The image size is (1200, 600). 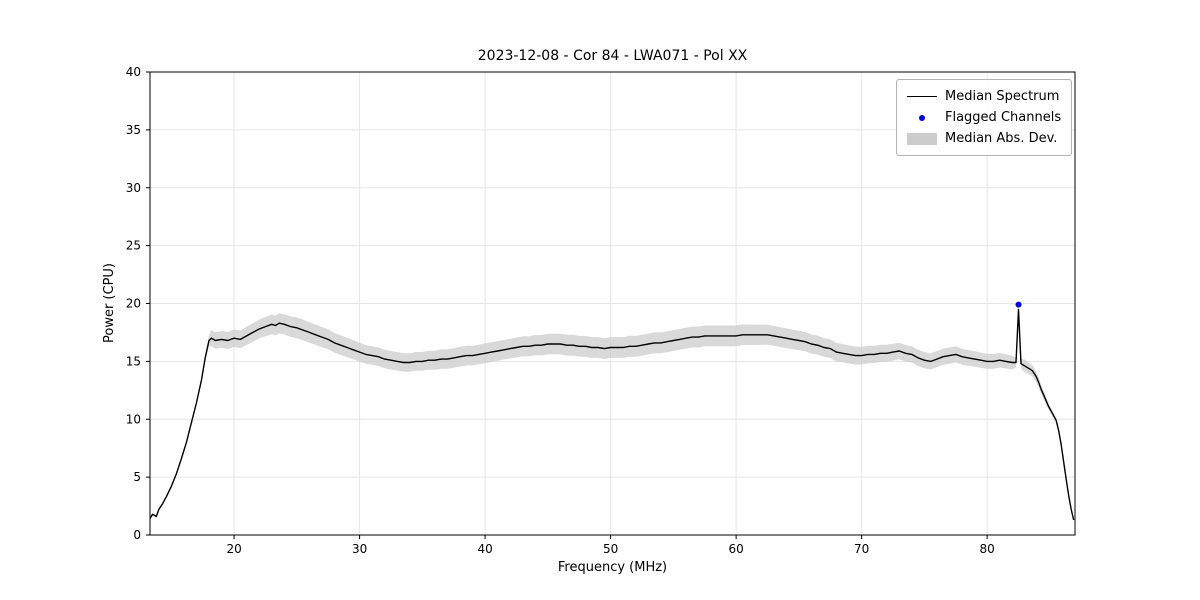 I want to click on y-tick-label: 30, so click(x=133, y=188).